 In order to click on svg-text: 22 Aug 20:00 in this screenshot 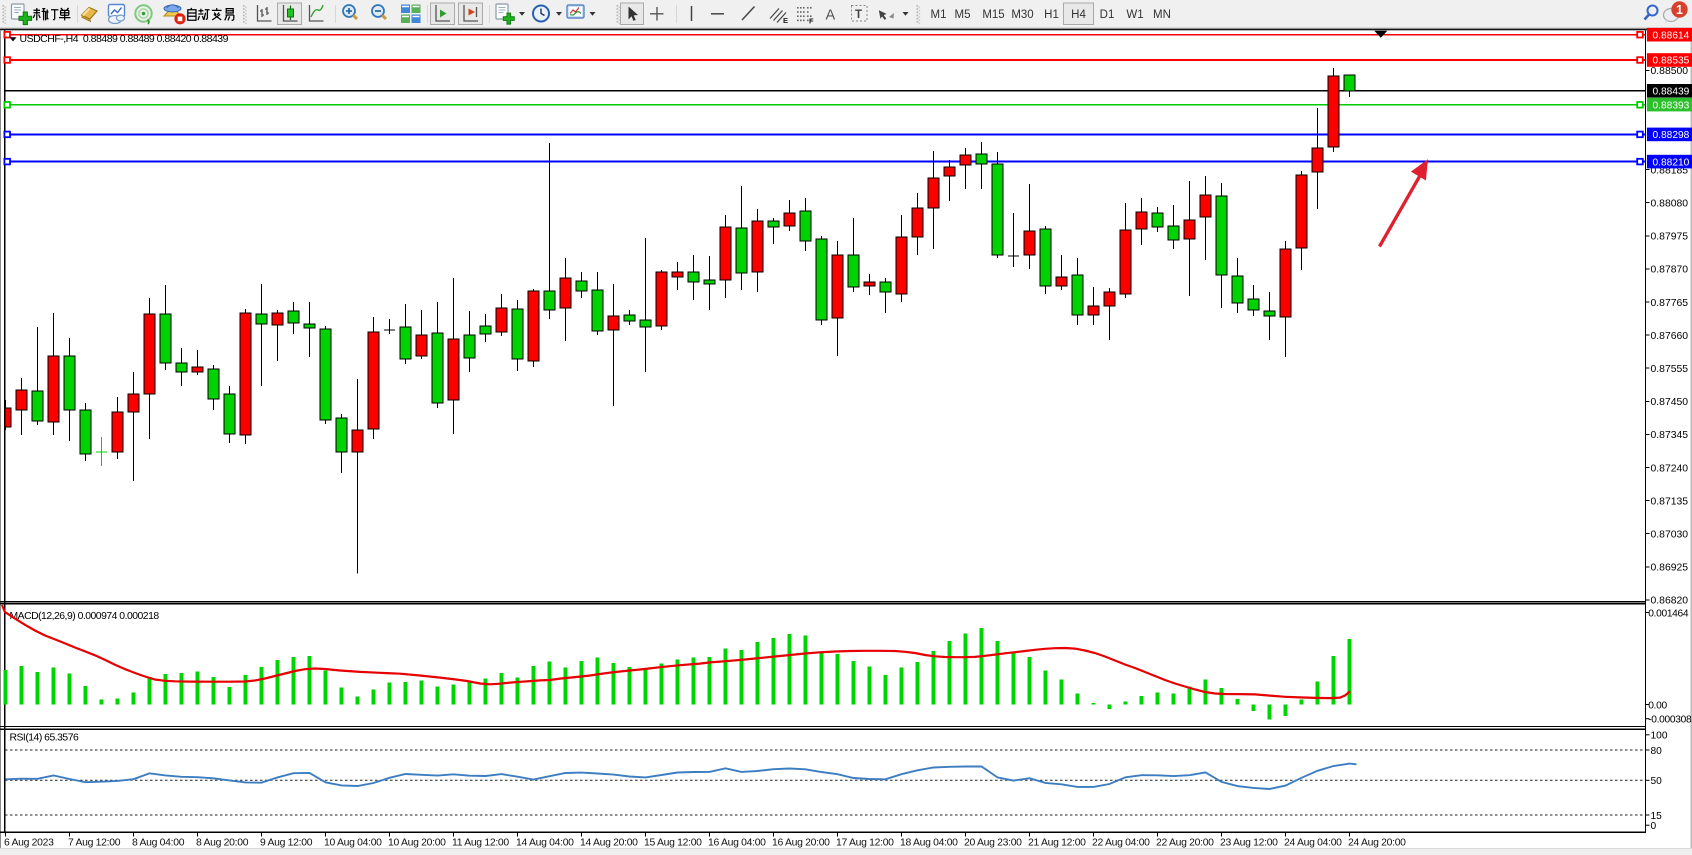, I will do `click(1185, 843)`.